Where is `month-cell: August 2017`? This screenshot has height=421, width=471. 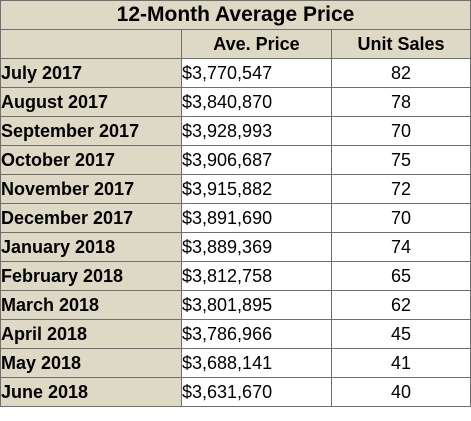 month-cell: August 2017 is located at coordinates (91, 102).